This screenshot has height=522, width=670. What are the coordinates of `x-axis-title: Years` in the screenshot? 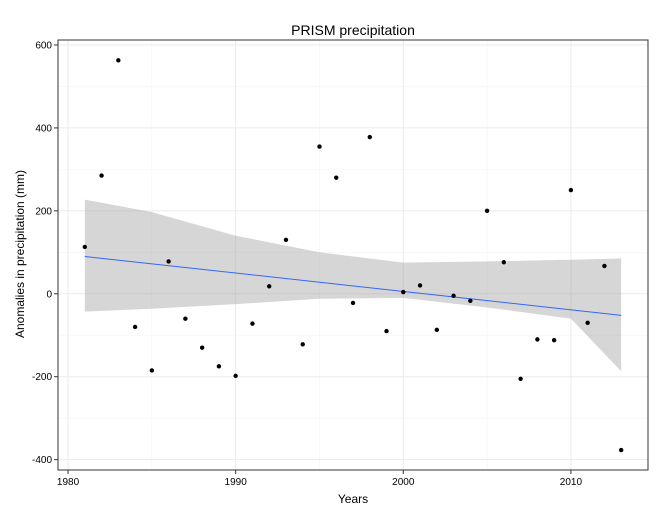 It's located at (353, 499).